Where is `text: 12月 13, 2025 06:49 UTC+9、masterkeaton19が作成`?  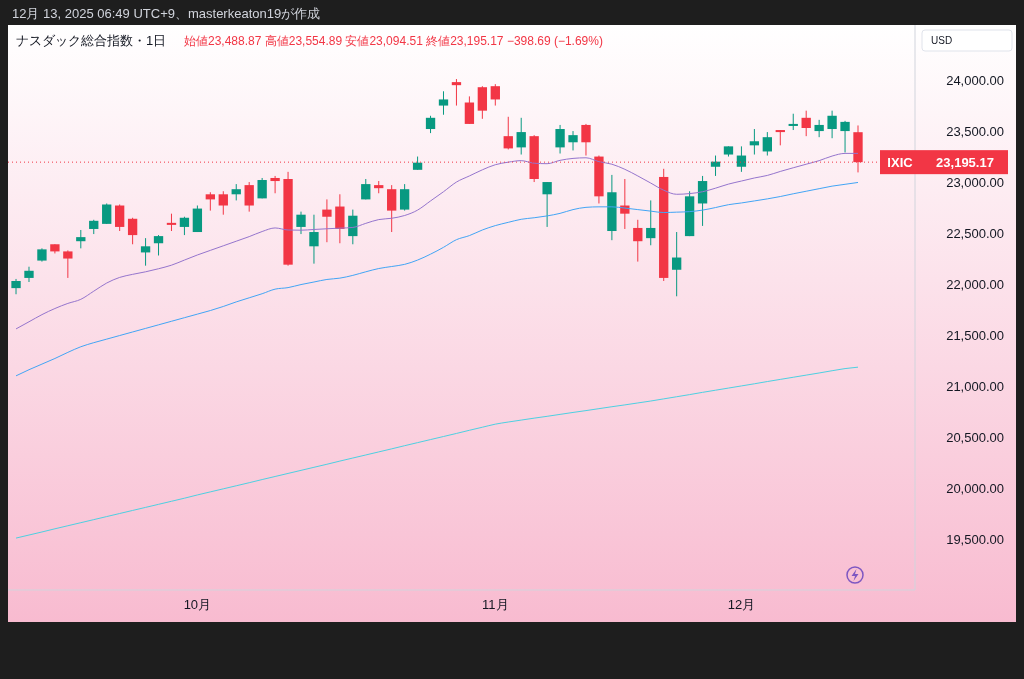
text: 12月 13, 2025 06:49 UTC+9、masterkeaton19が作成 is located at coordinates (166, 13).